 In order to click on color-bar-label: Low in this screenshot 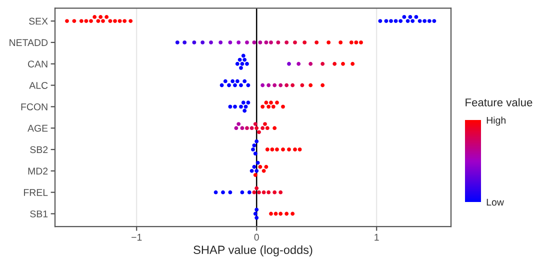, I will do `click(495, 202)`.